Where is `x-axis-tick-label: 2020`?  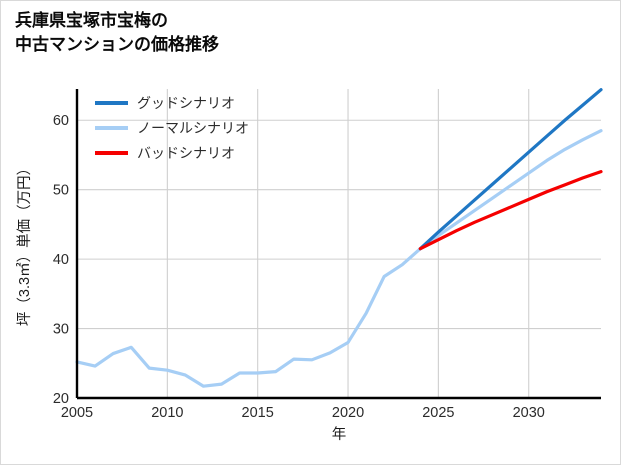 x-axis-tick-label: 2020 is located at coordinates (348, 413).